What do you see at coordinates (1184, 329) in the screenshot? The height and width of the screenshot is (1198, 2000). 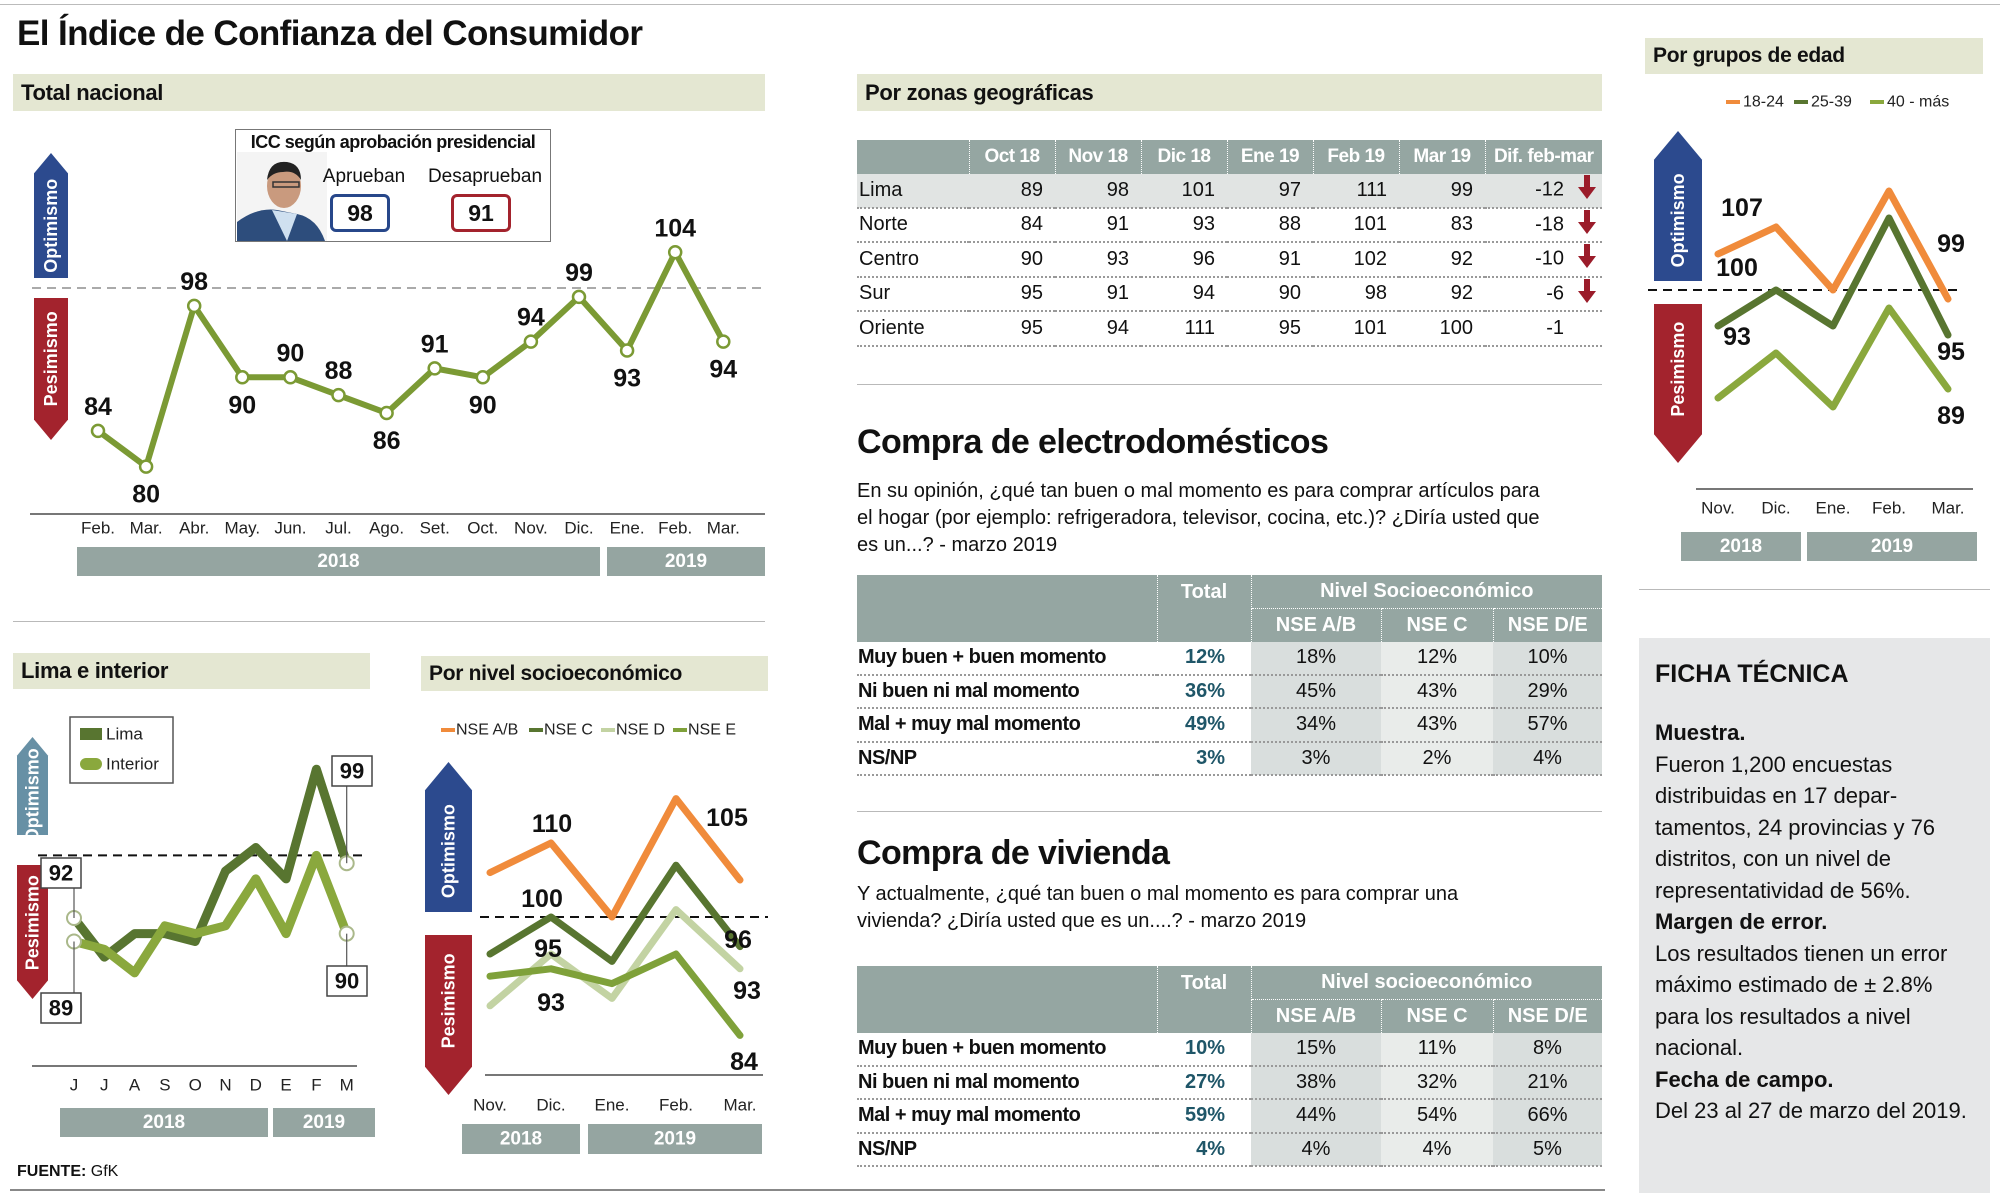 I see `region-value: 111` at bounding box center [1184, 329].